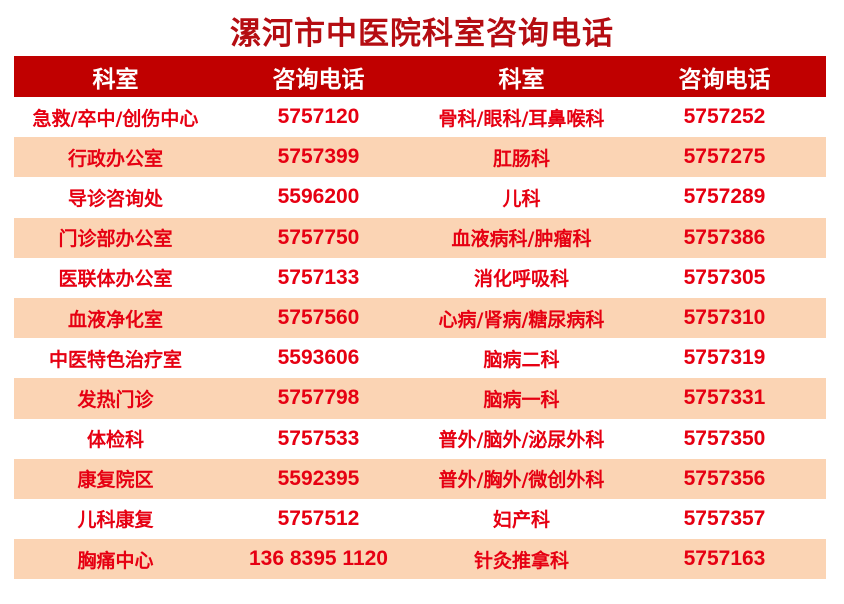  Describe the element at coordinates (115, 398) in the screenshot. I see `department-name: 发热门诊` at that location.